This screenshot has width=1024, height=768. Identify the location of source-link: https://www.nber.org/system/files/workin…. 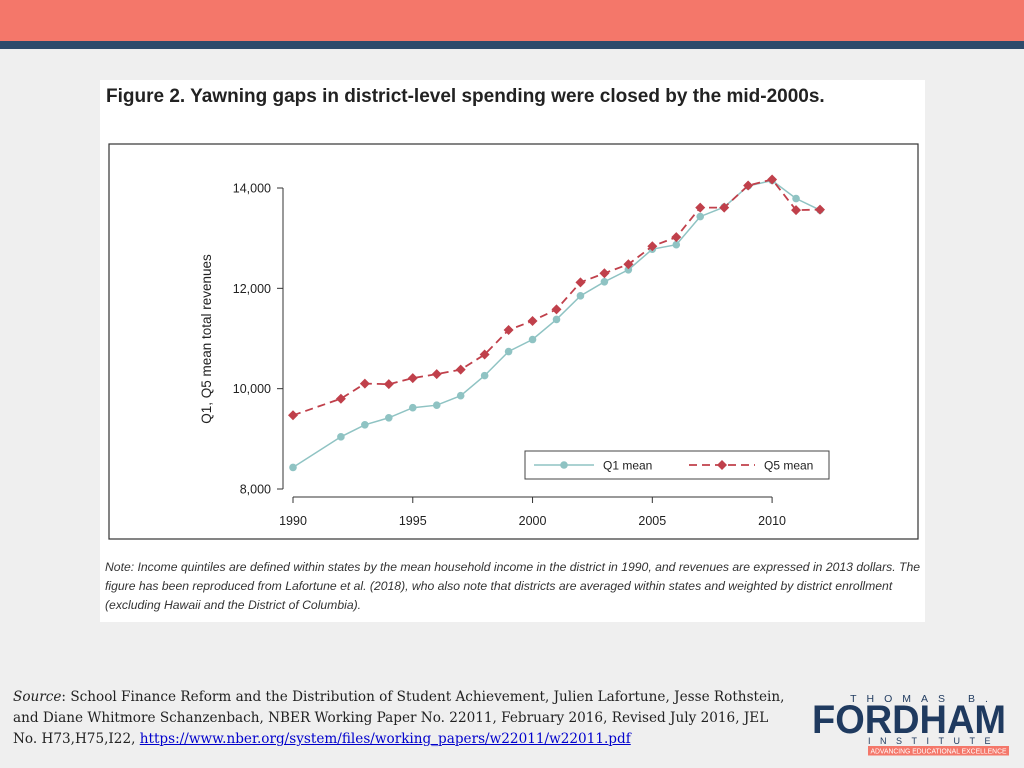
(385, 739).